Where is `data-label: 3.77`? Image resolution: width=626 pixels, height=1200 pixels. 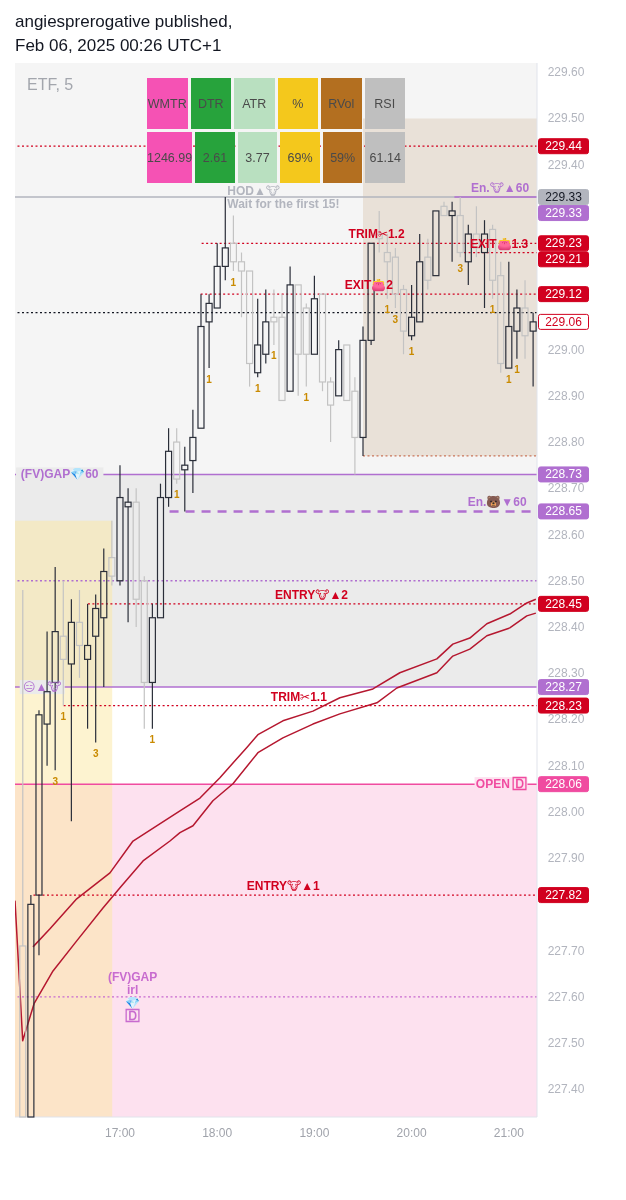
data-label: 3.77 is located at coordinates (257, 157).